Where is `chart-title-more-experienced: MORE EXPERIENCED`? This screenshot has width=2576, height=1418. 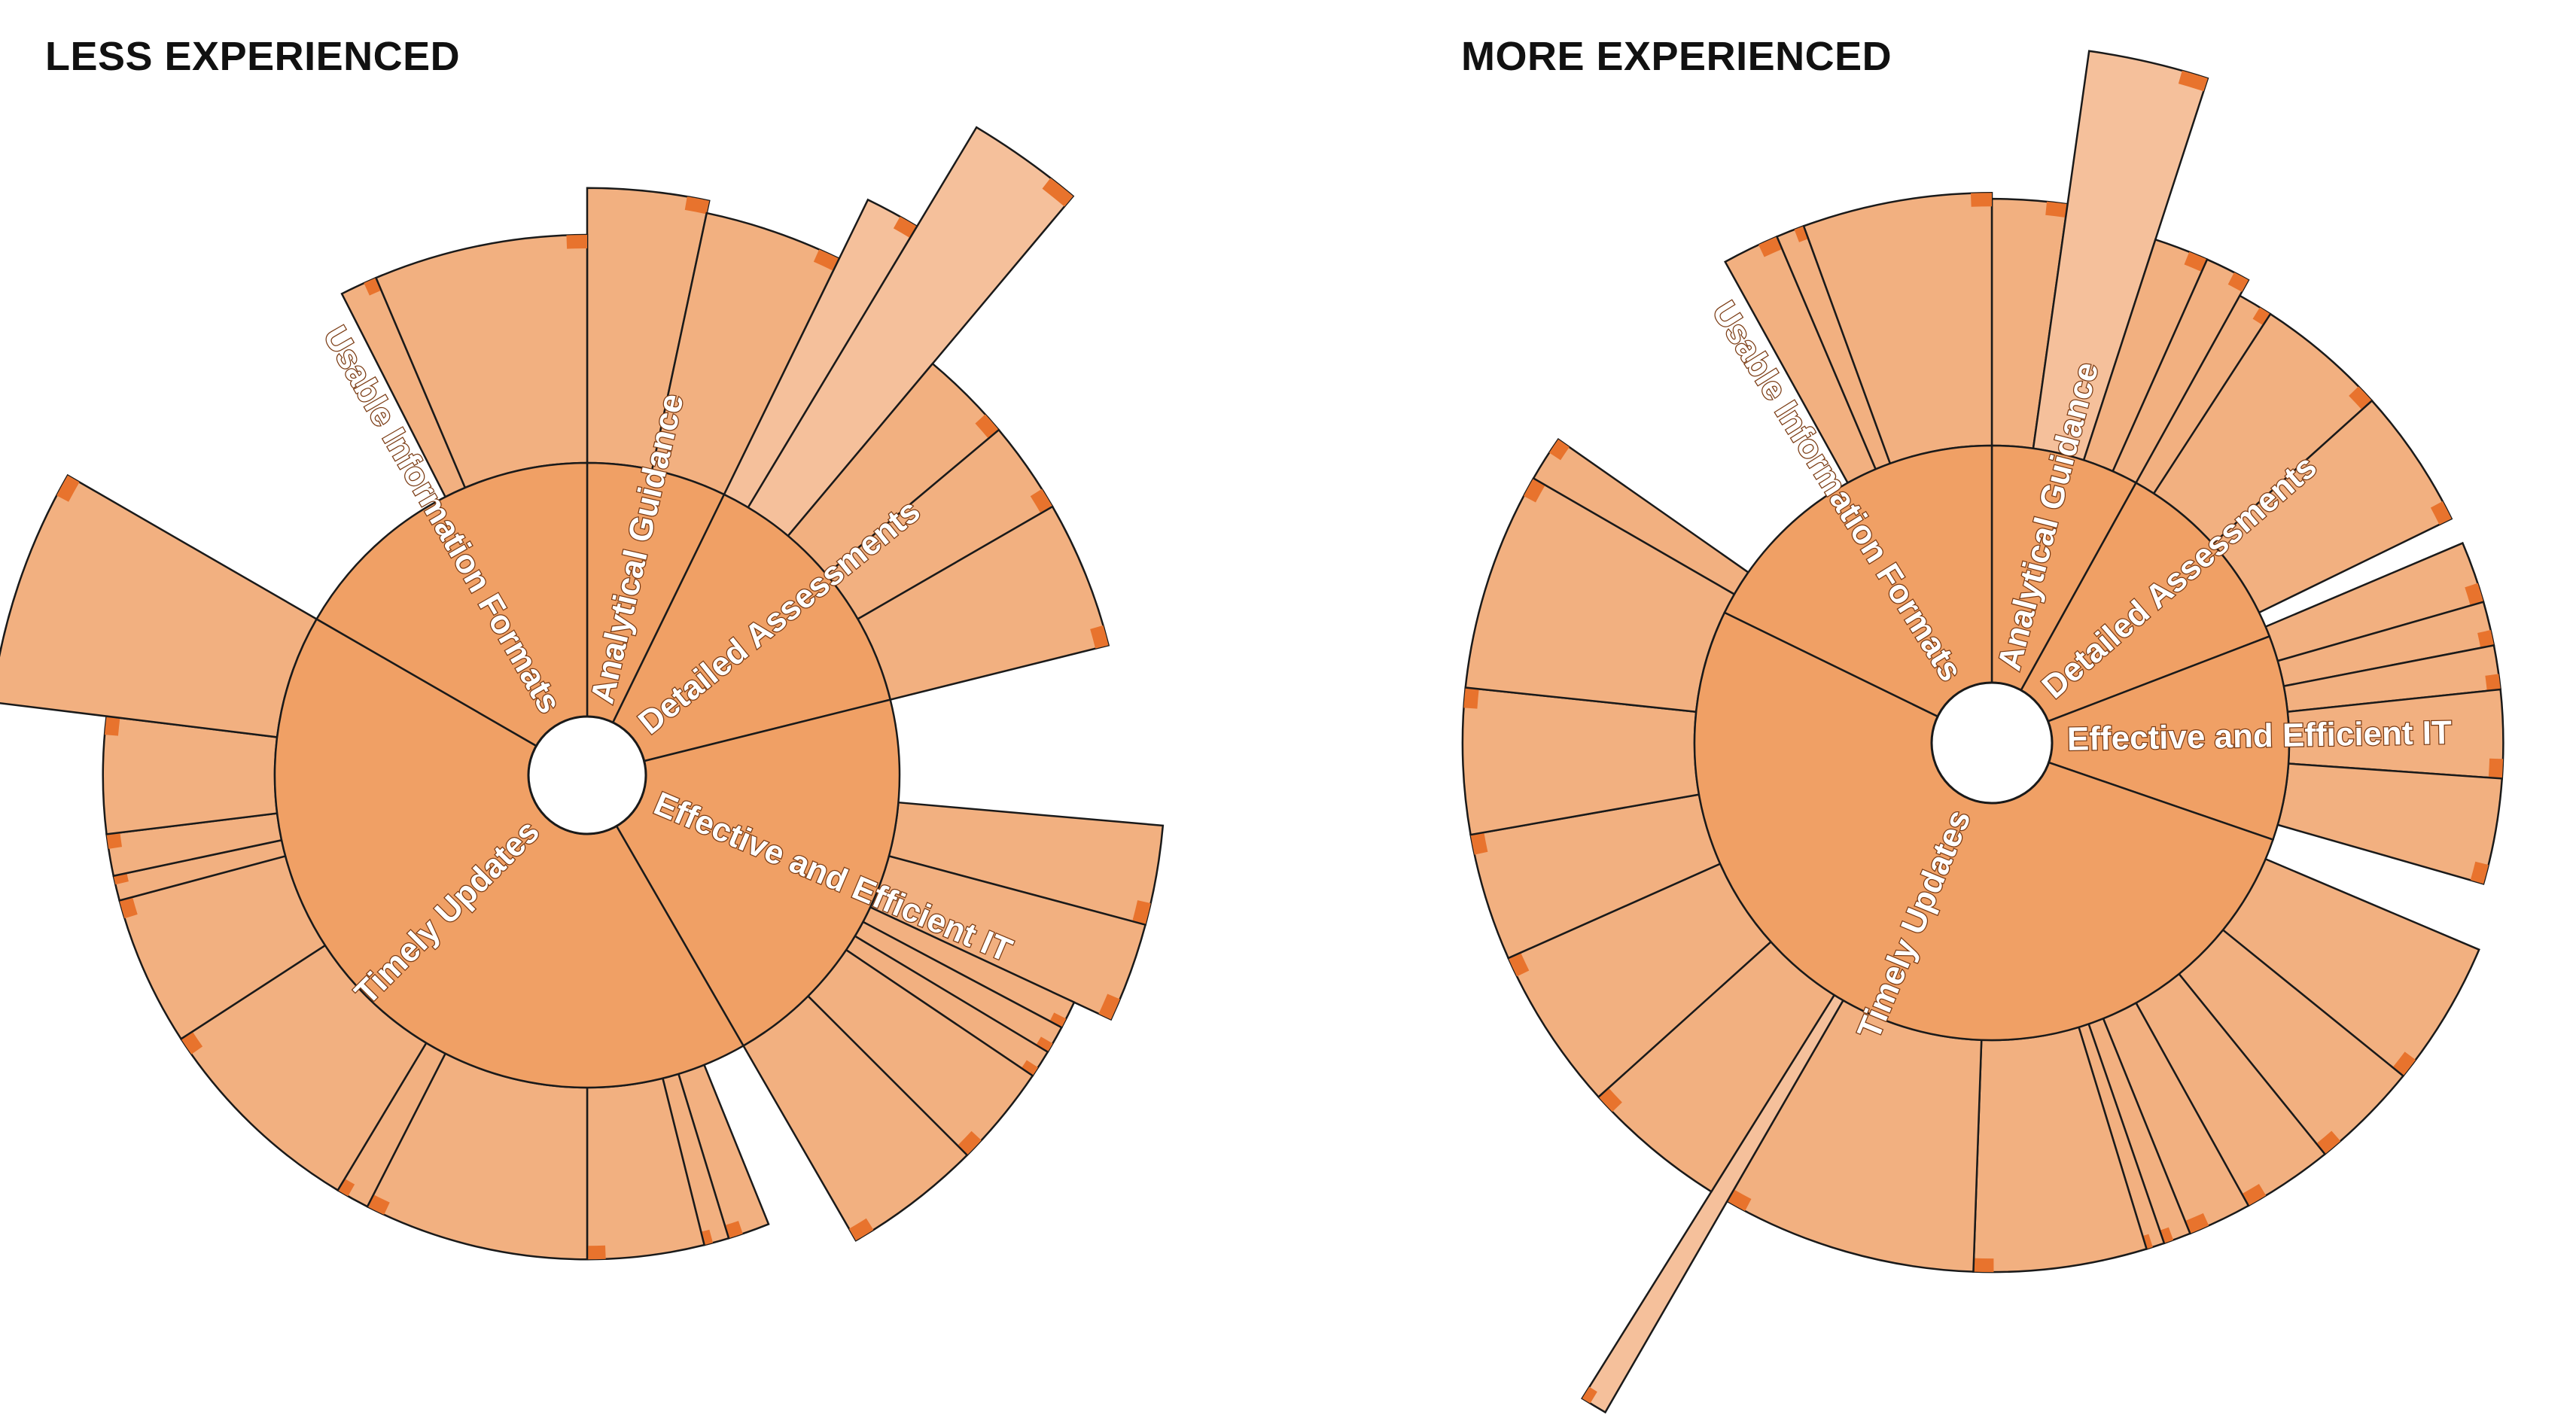
chart-title-more-experienced: MORE EXPERIENCED is located at coordinates (1676, 56).